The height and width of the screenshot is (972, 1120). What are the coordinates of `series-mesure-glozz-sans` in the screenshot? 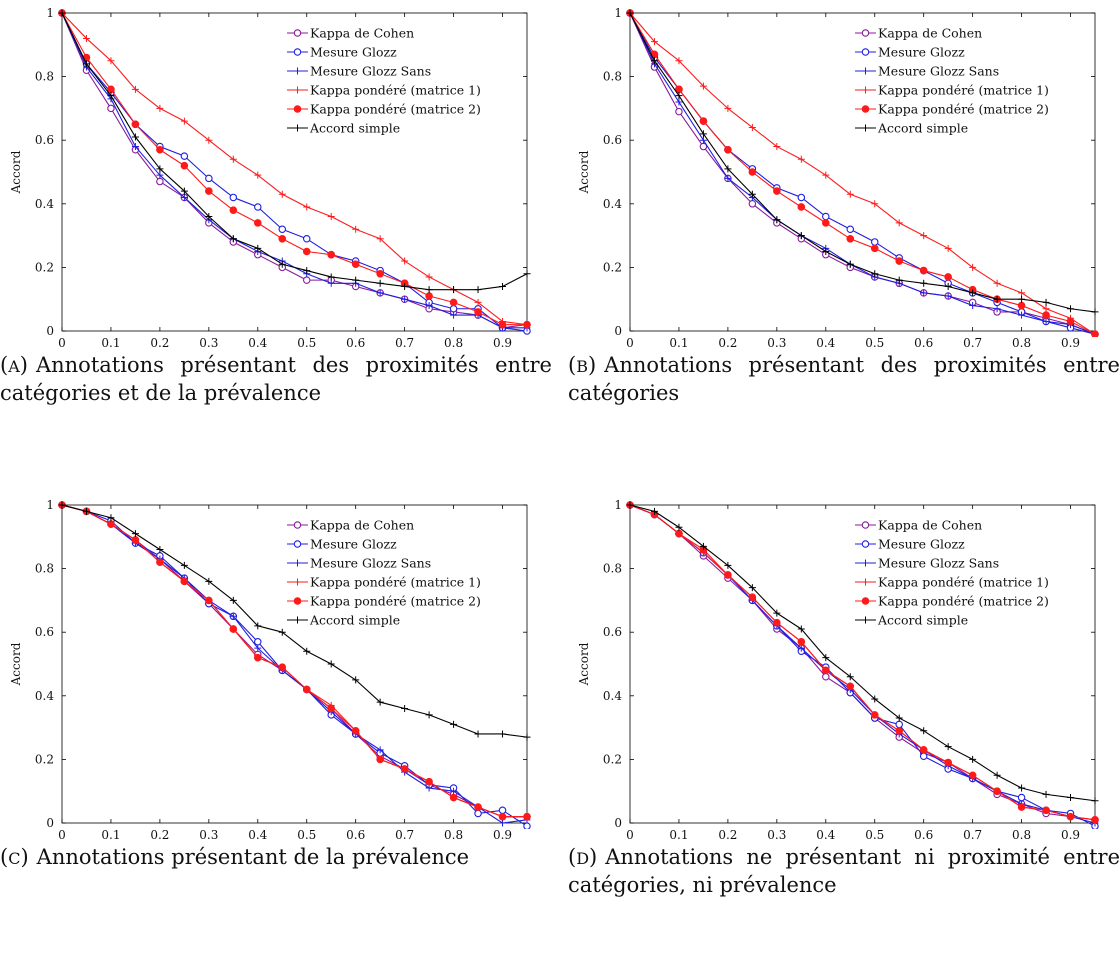 It's located at (862, 173).